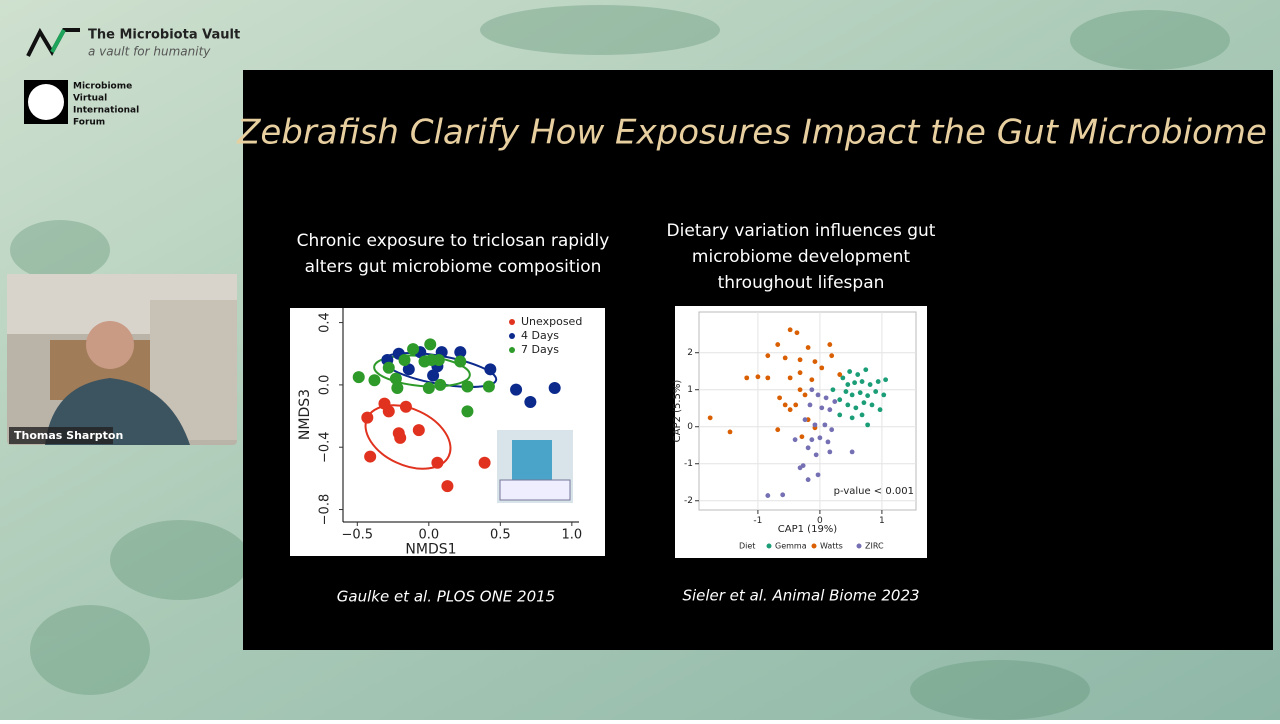  Describe the element at coordinates (453, 267) in the screenshot. I see `caption: alters gut microbiome composition` at that location.